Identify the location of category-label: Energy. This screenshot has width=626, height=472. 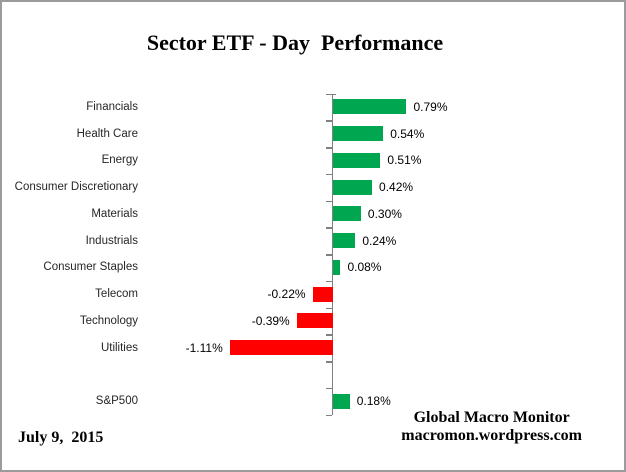
(119, 160).